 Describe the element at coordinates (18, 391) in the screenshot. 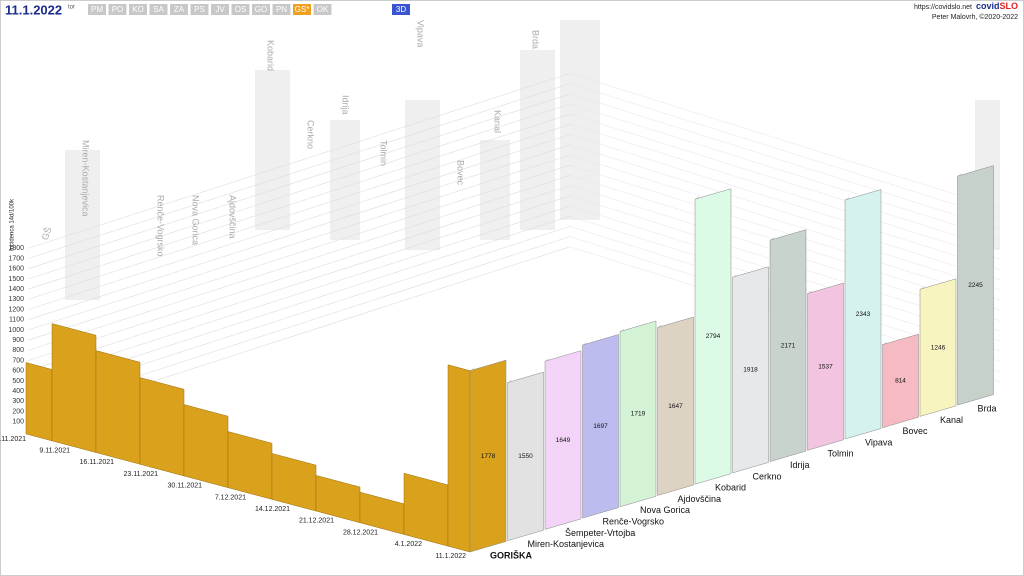

I see `y-tick-label: 400` at that location.